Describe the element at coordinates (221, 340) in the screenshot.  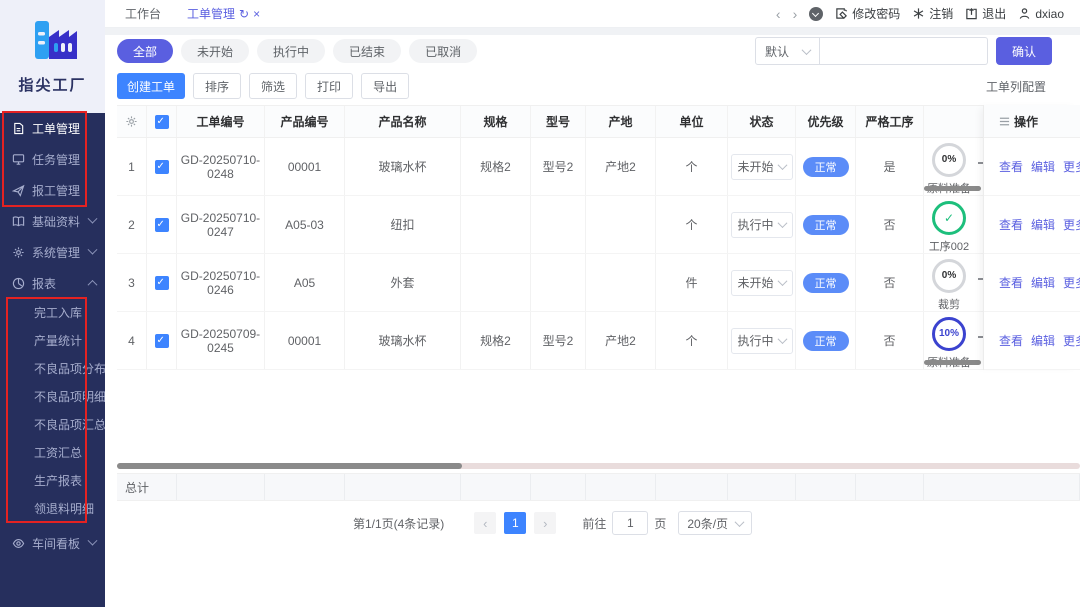
I see `order-no: GD-20250709-0245` at that location.